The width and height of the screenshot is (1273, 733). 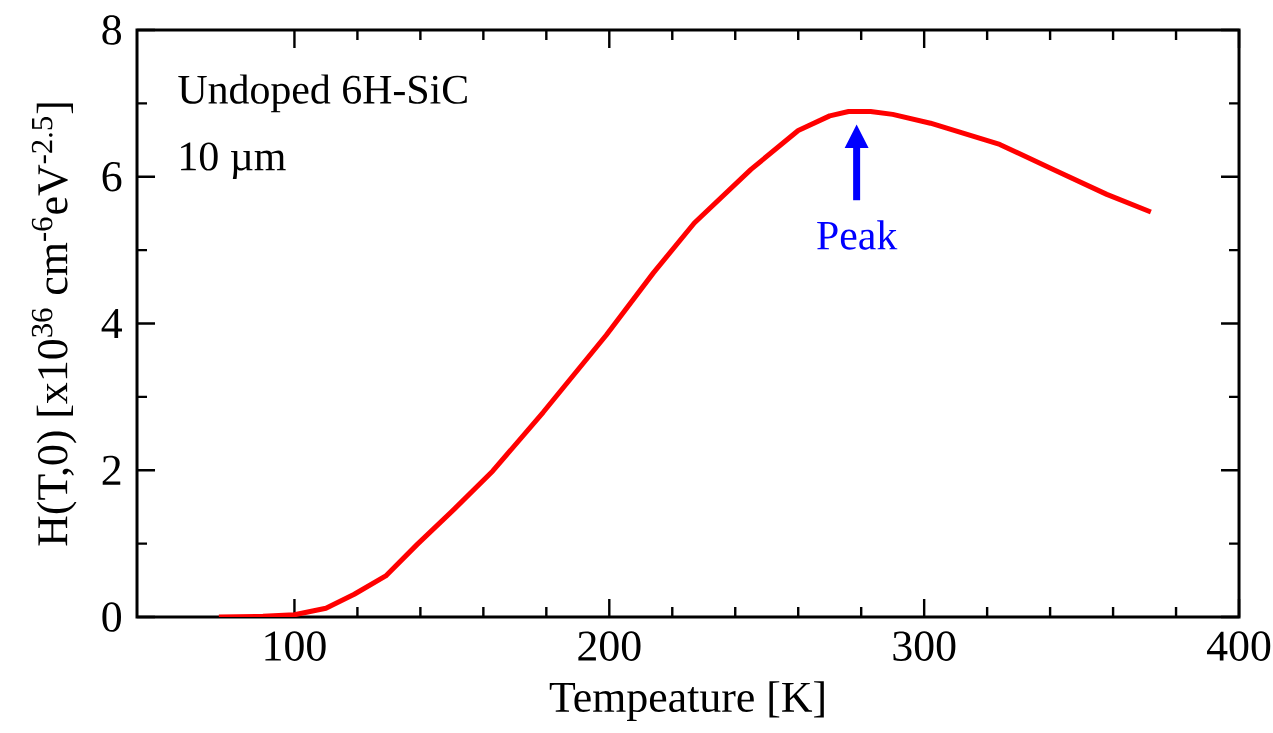 I want to click on x-tick-label: 400, so click(x=1238, y=646).